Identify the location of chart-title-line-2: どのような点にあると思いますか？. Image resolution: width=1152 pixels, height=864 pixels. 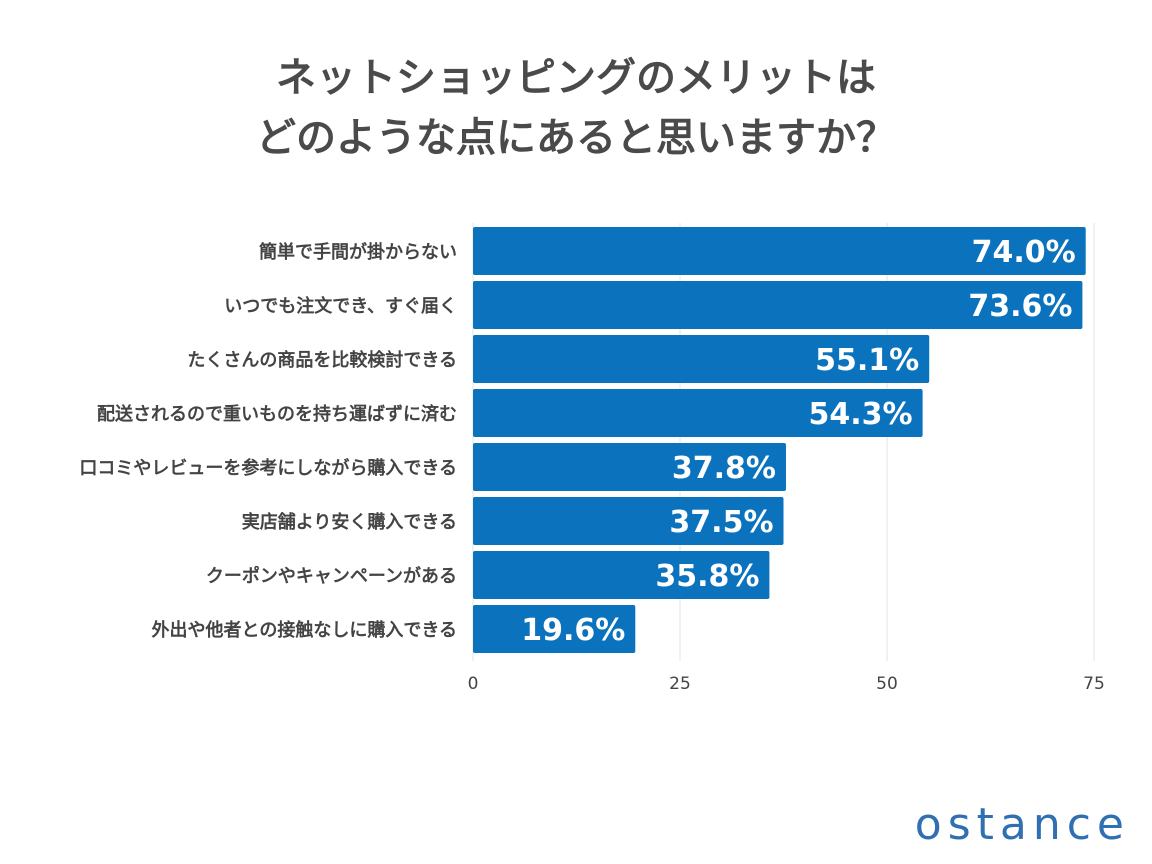
(576, 138).